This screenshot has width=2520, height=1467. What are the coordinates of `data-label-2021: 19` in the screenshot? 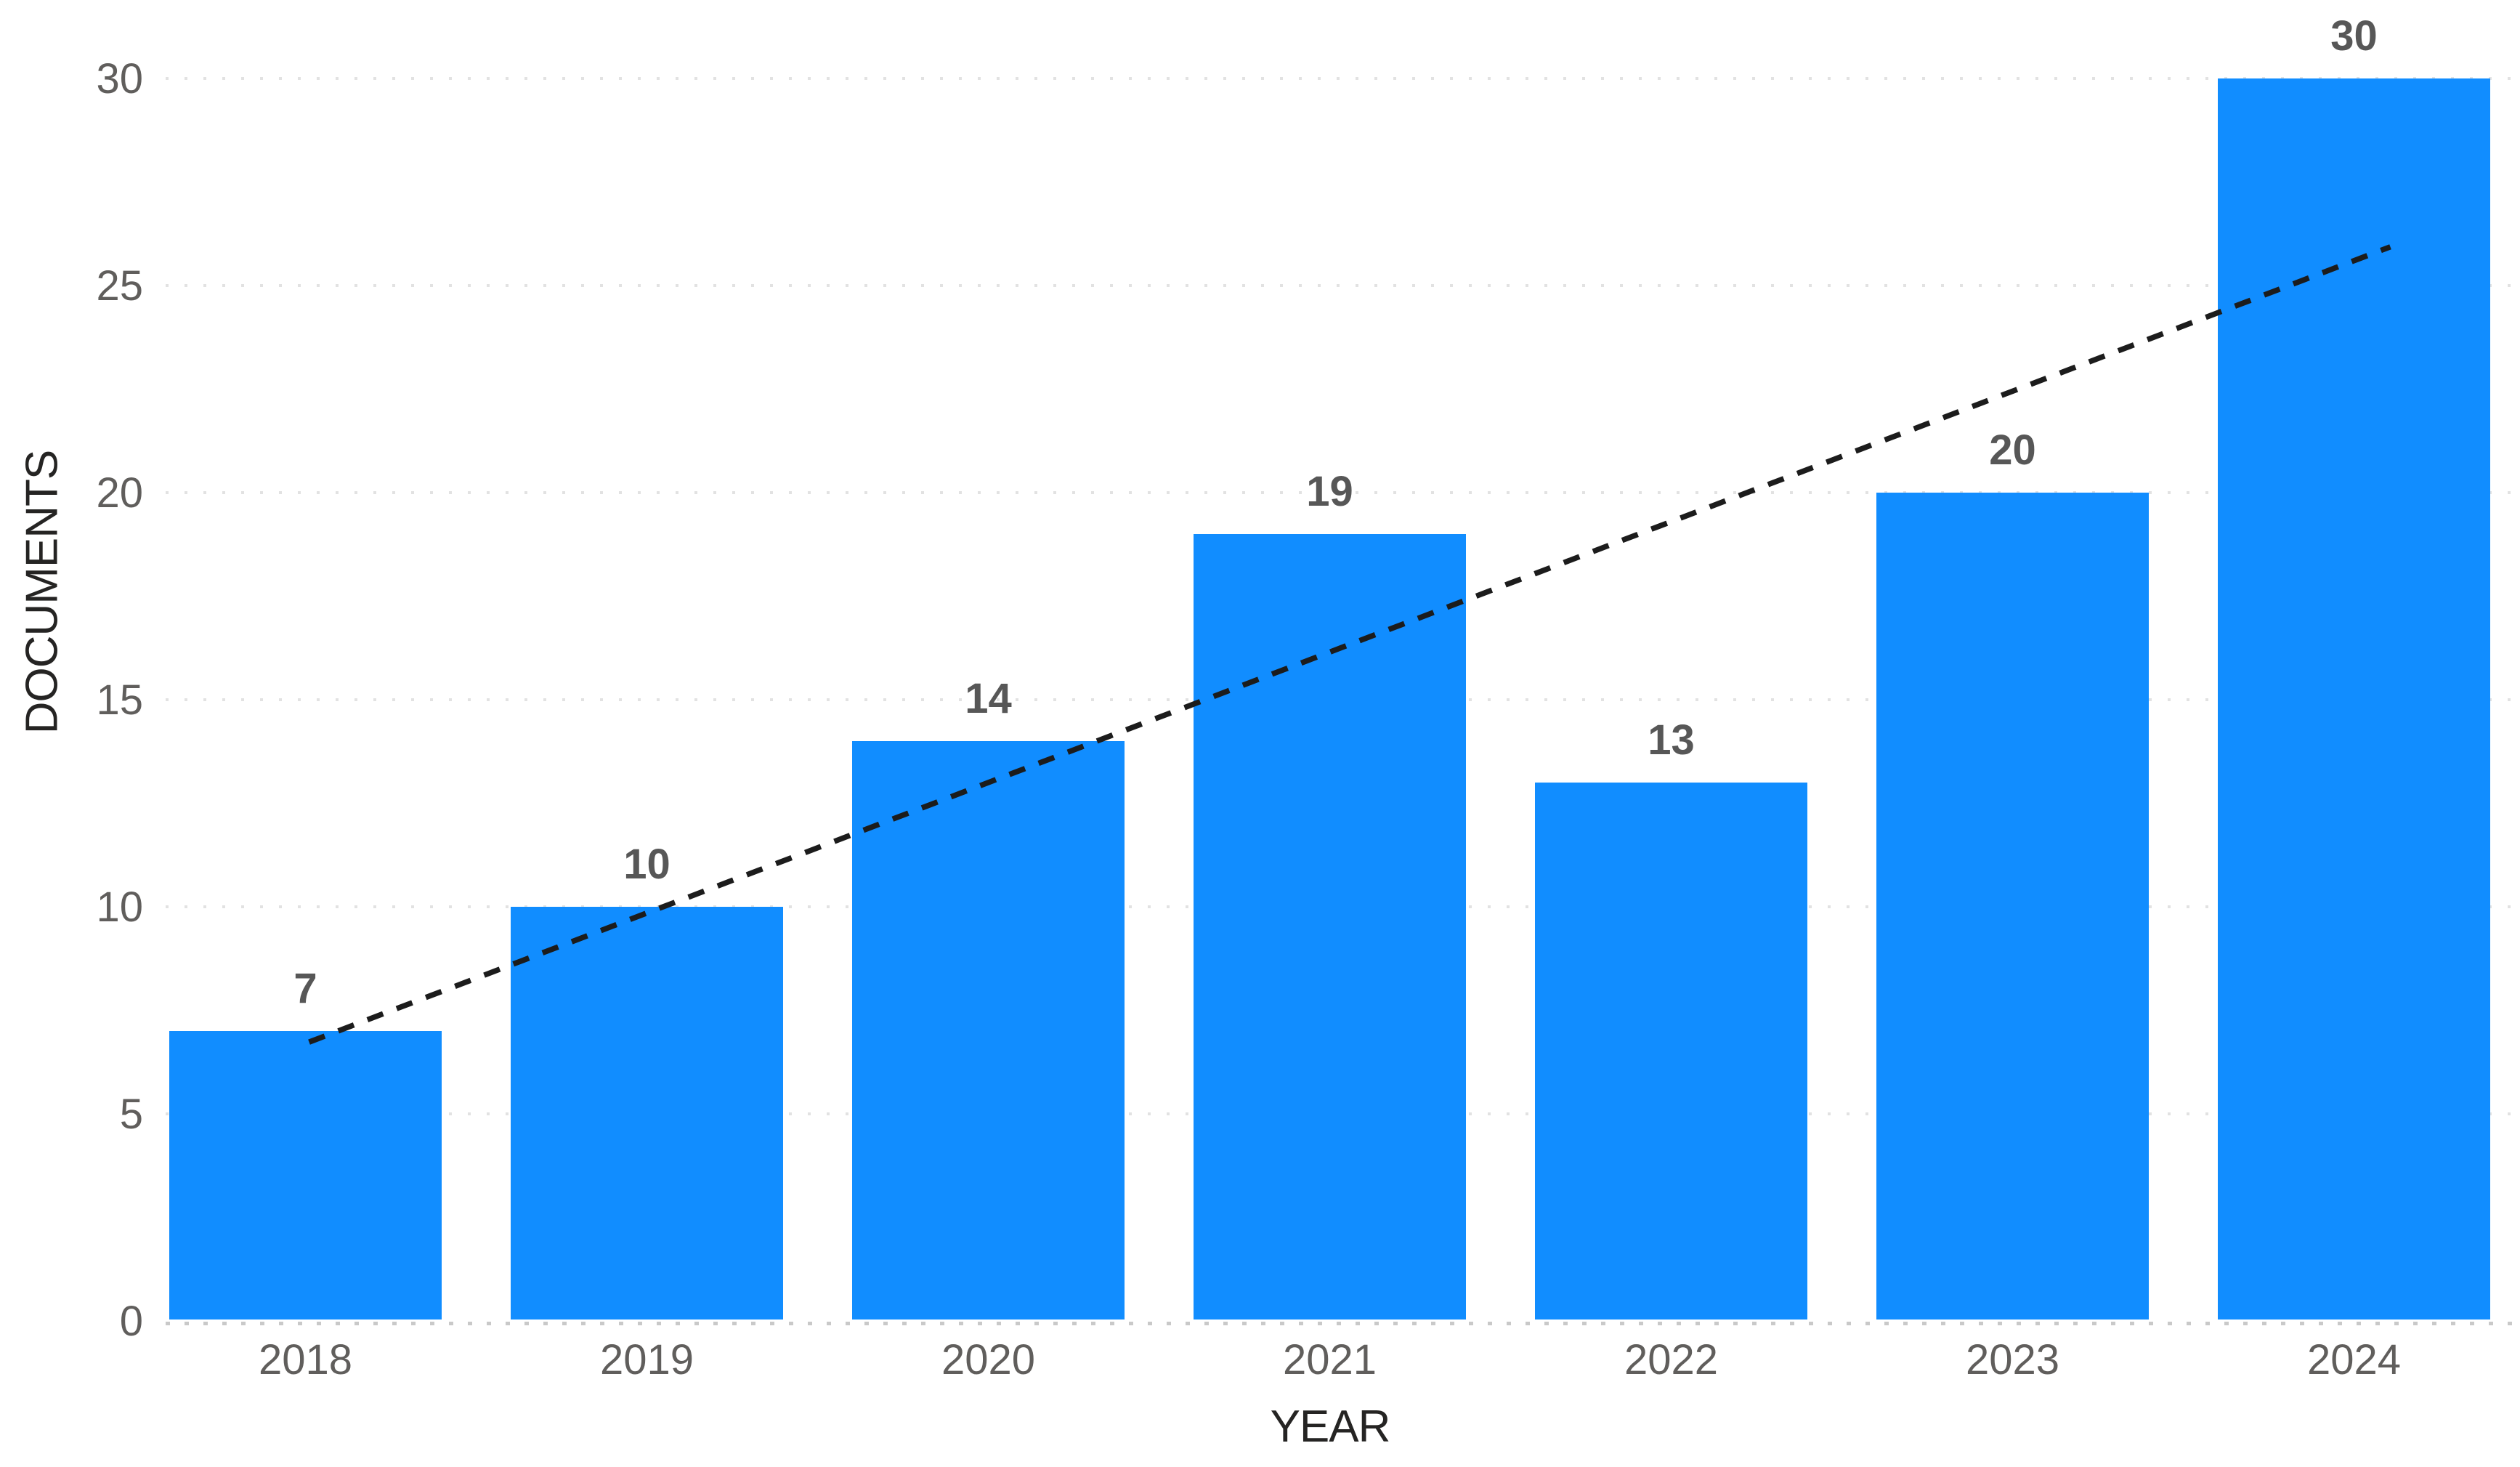 It's located at (1329, 491).